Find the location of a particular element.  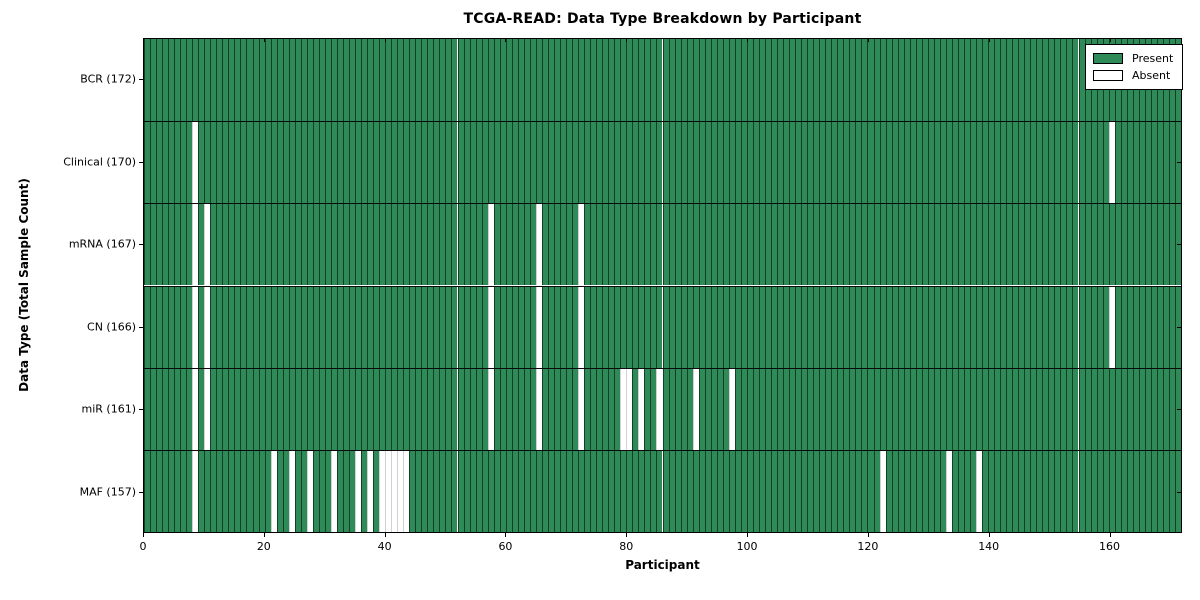

y-tick is located at coordinates (141, 162).